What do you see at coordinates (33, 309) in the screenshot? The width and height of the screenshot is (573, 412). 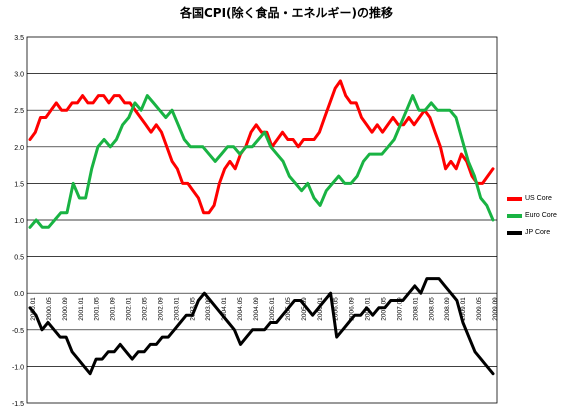 I see `x-tick-label: 2000.01` at bounding box center [33, 309].